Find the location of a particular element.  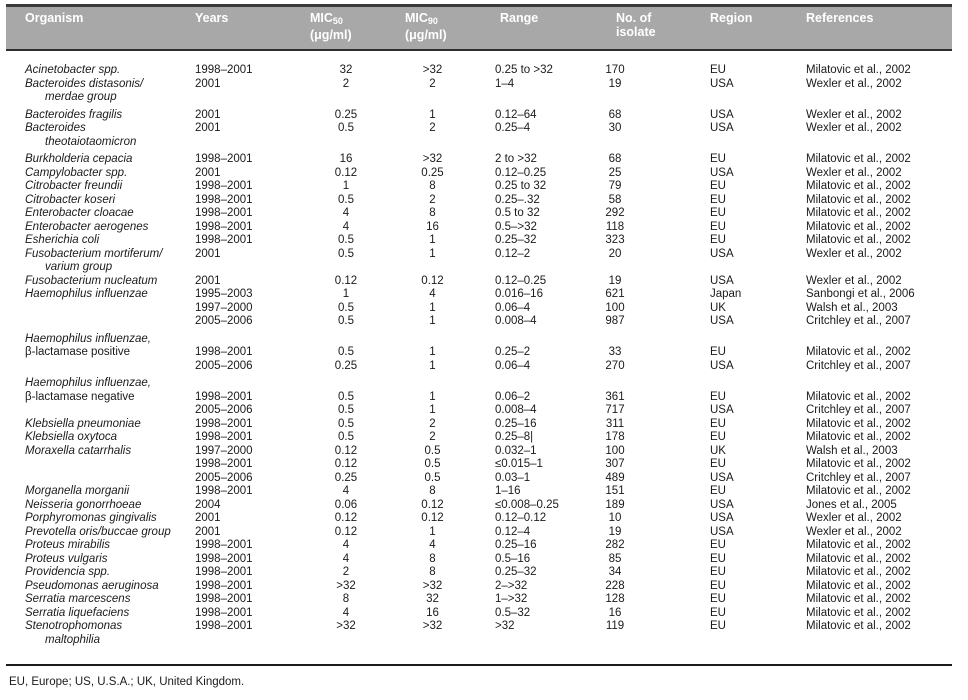

cell-range: 0.06–4 is located at coordinates (513, 307).